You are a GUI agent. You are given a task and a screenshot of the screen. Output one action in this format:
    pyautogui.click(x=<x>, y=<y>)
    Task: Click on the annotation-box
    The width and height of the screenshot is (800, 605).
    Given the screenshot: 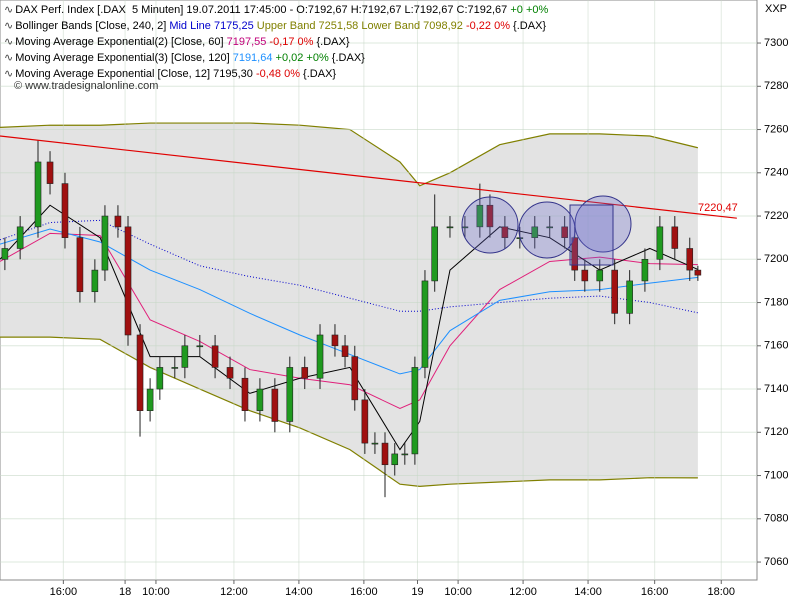 What is the action you would take?
    pyautogui.click(x=591, y=235)
    